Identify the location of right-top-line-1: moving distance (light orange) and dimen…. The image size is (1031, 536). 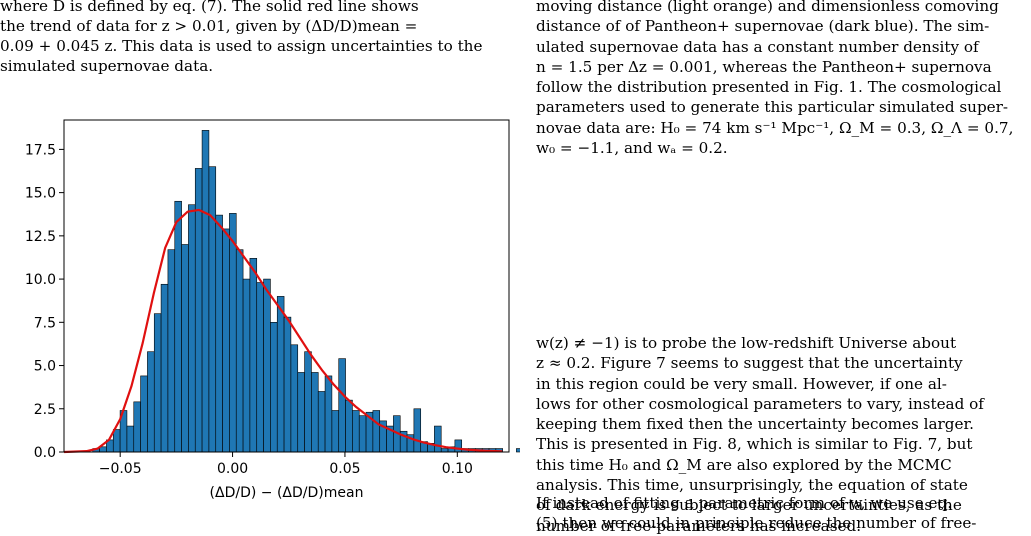
(767, 7).